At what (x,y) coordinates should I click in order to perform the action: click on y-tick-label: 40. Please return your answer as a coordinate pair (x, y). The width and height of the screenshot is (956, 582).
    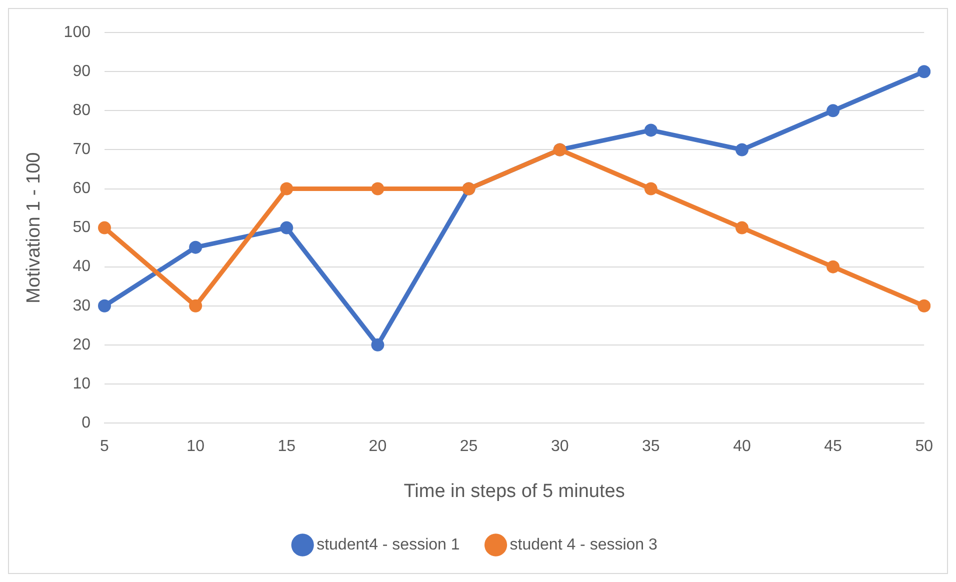
    Looking at the image, I should click on (81, 267).